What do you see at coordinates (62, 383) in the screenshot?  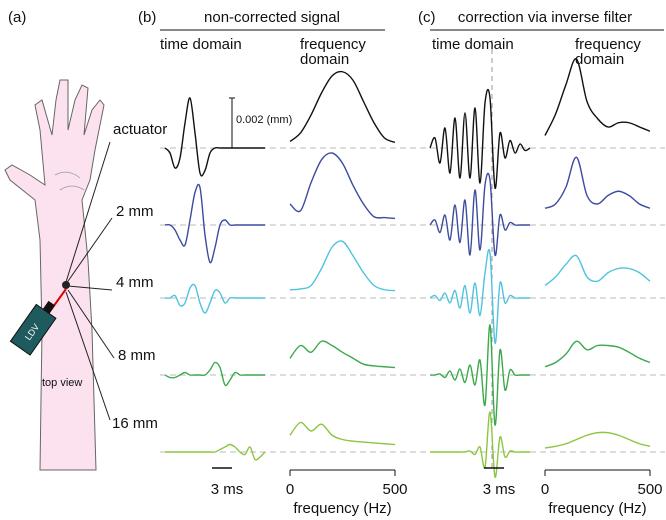 I see `view-label: top view` at bounding box center [62, 383].